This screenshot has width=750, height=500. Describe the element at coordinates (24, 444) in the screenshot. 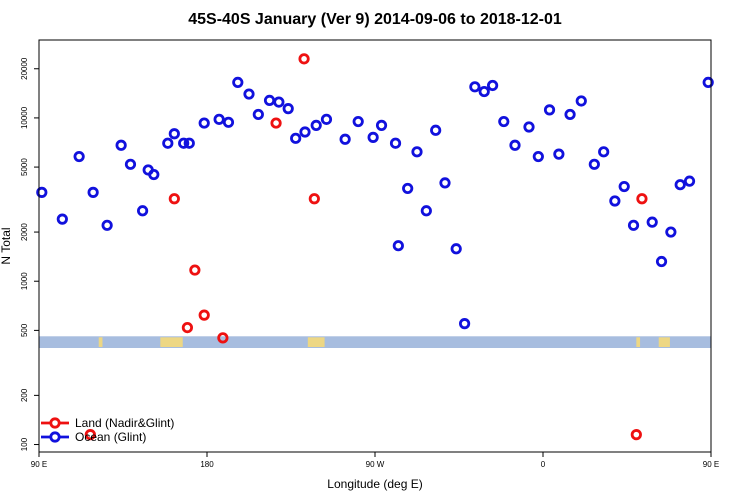

I see `y-tick-label: 100` at that location.